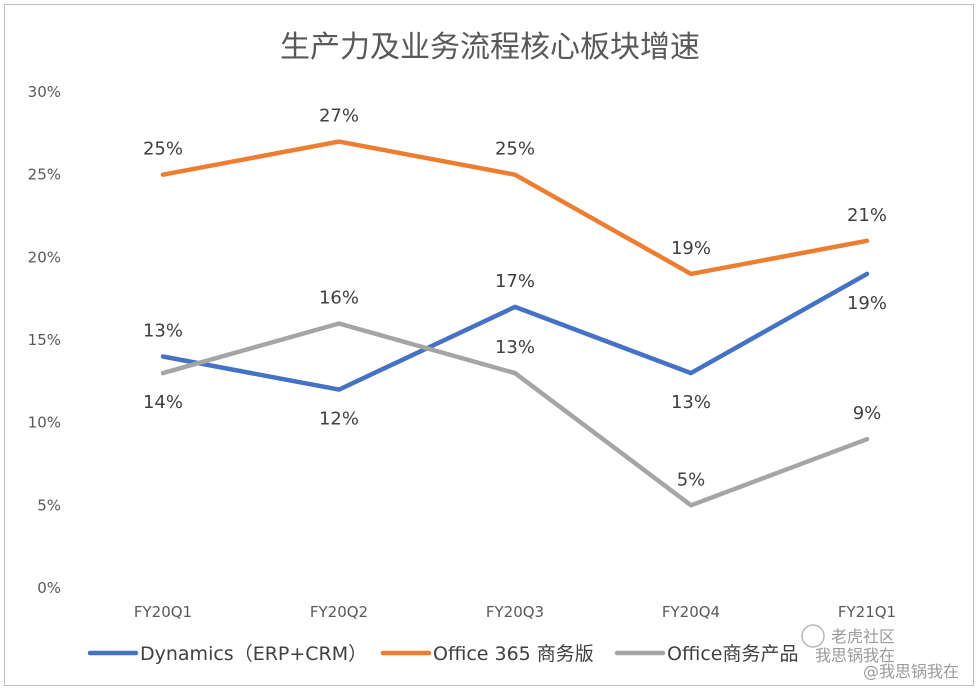 This screenshot has width=980, height=692. I want to click on y-tick-label: 15%, so click(44, 340).